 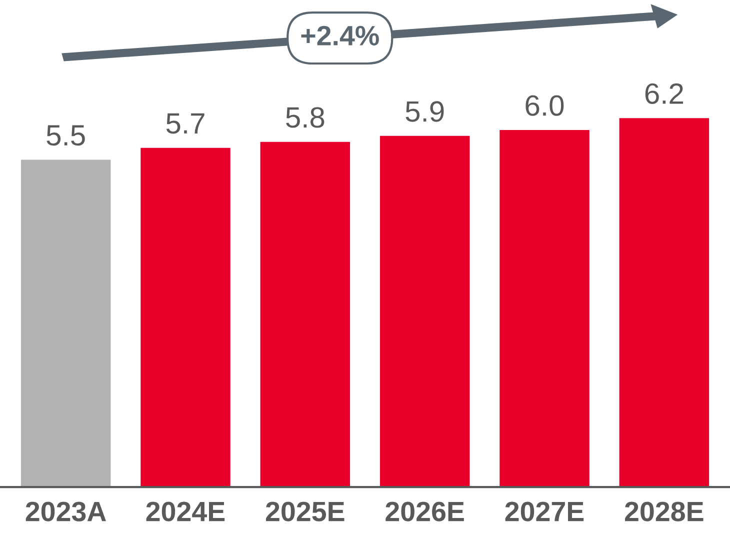 I want to click on x-tick-label: 2025E, so click(x=305, y=512).